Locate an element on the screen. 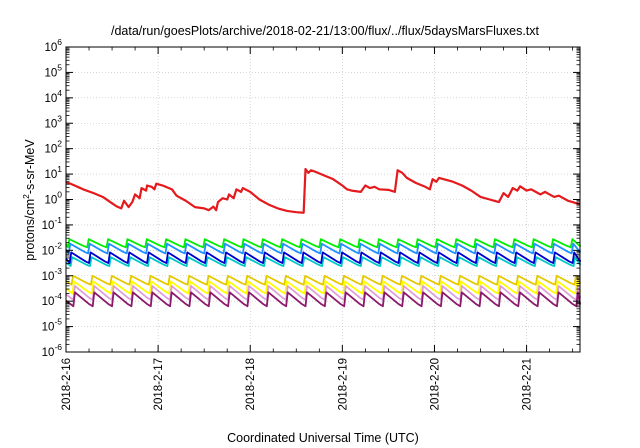 The width and height of the screenshot is (640, 448). x-tick-label: 2018-2-19 is located at coordinates (343, 384).